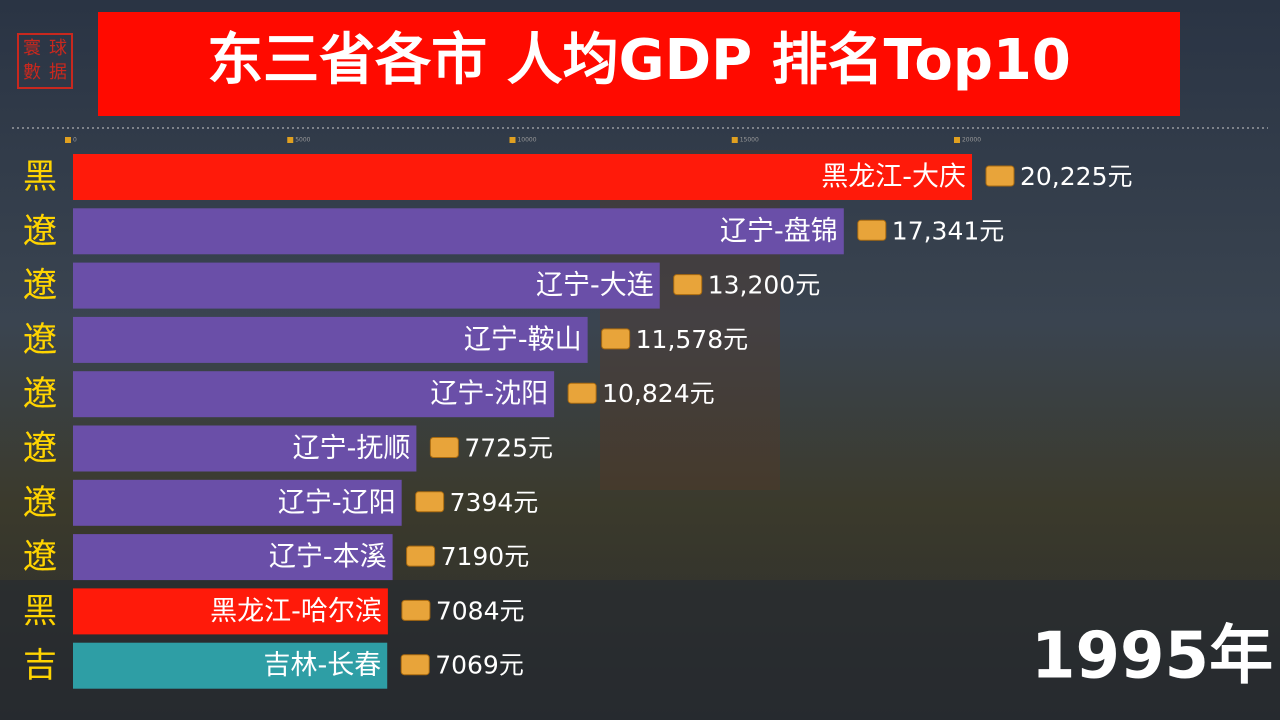 Image resolution: width=1280 pixels, height=724 pixels. What do you see at coordinates (948, 230) in the screenshot?
I see `value-label: 17,341元` at bounding box center [948, 230].